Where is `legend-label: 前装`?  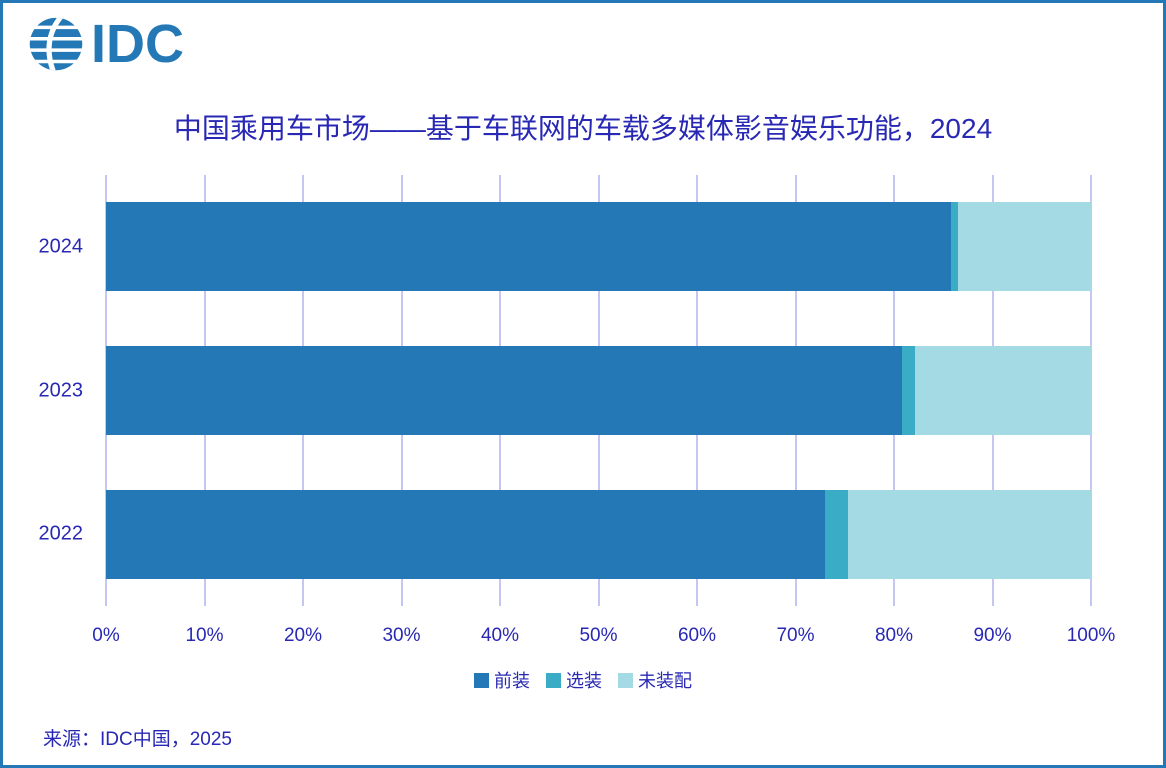
legend-label: 前装 is located at coordinates (512, 681).